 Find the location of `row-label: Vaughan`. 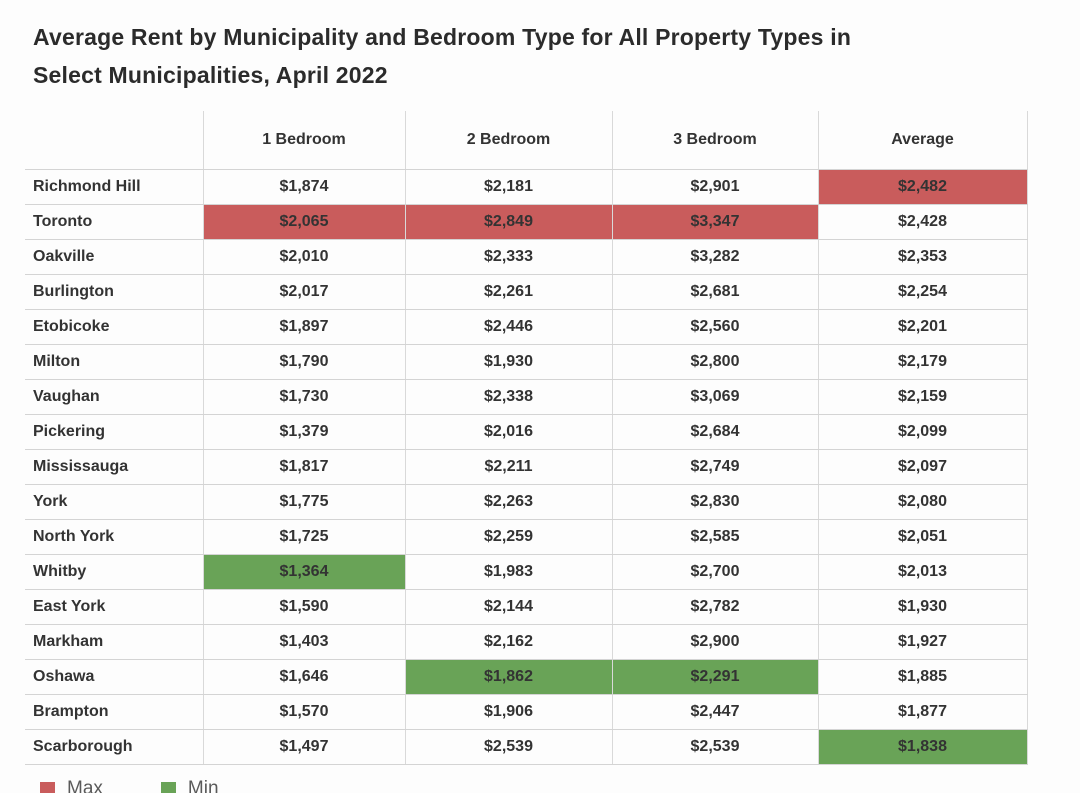

row-label: Vaughan is located at coordinates (114, 397).